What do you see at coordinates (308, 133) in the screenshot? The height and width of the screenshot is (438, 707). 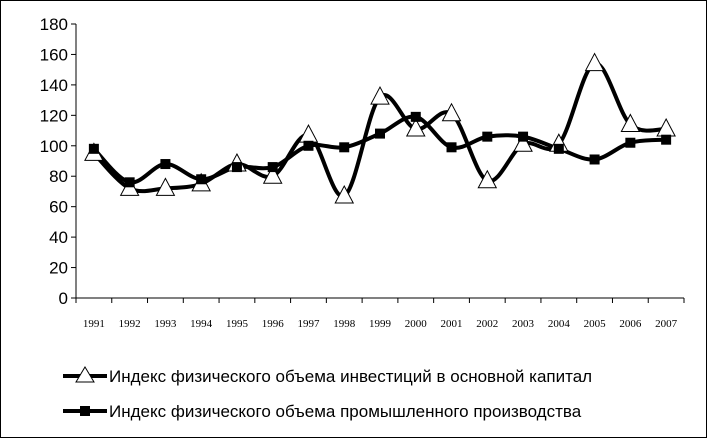 I see `point-investment-1997` at bounding box center [308, 133].